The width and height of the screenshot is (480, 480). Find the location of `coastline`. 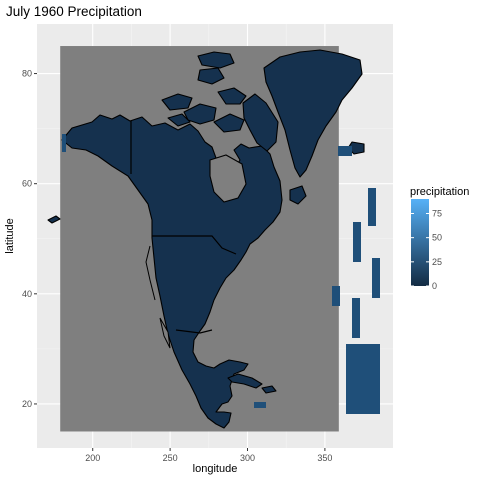

coastline is located at coordinates (150, 273).